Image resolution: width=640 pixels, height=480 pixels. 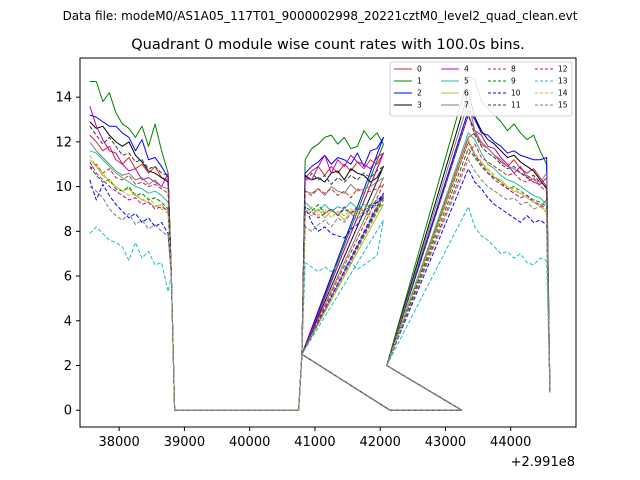 I want to click on y-tick-label: 2, so click(x=68, y=366).